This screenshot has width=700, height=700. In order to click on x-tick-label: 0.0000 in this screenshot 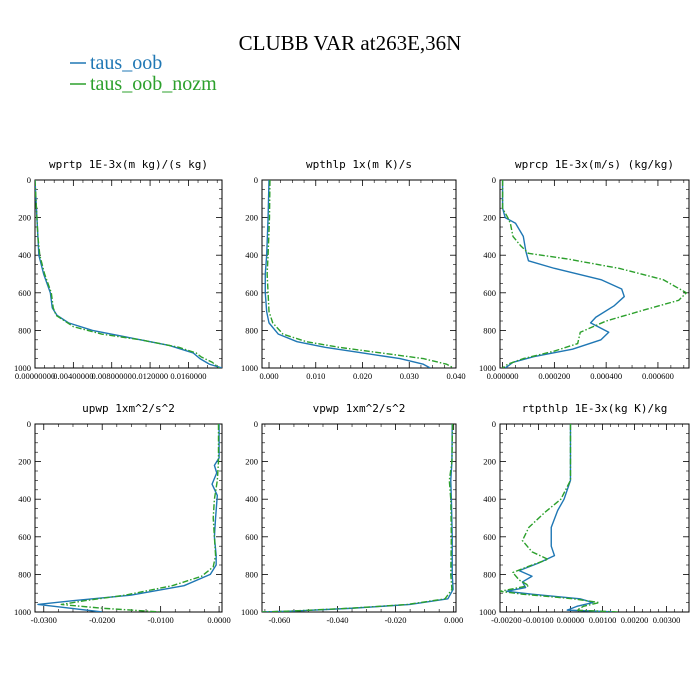, I will do `click(218, 620)`.